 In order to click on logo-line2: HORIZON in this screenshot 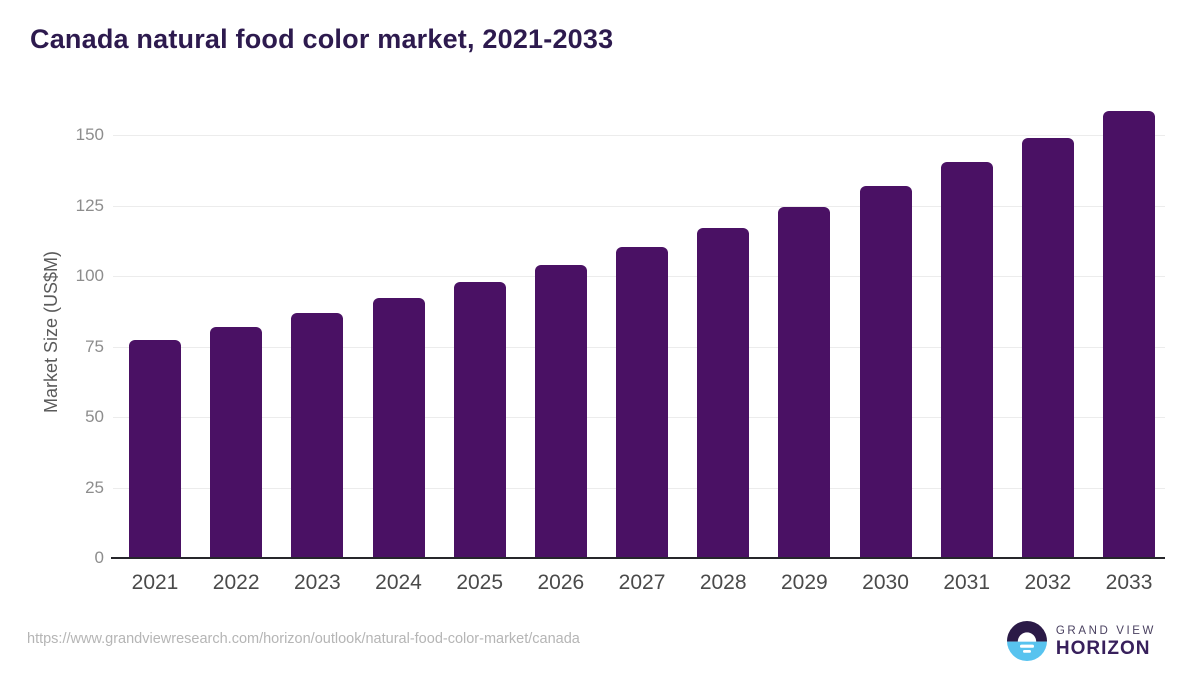, I will do `click(1103, 648)`.